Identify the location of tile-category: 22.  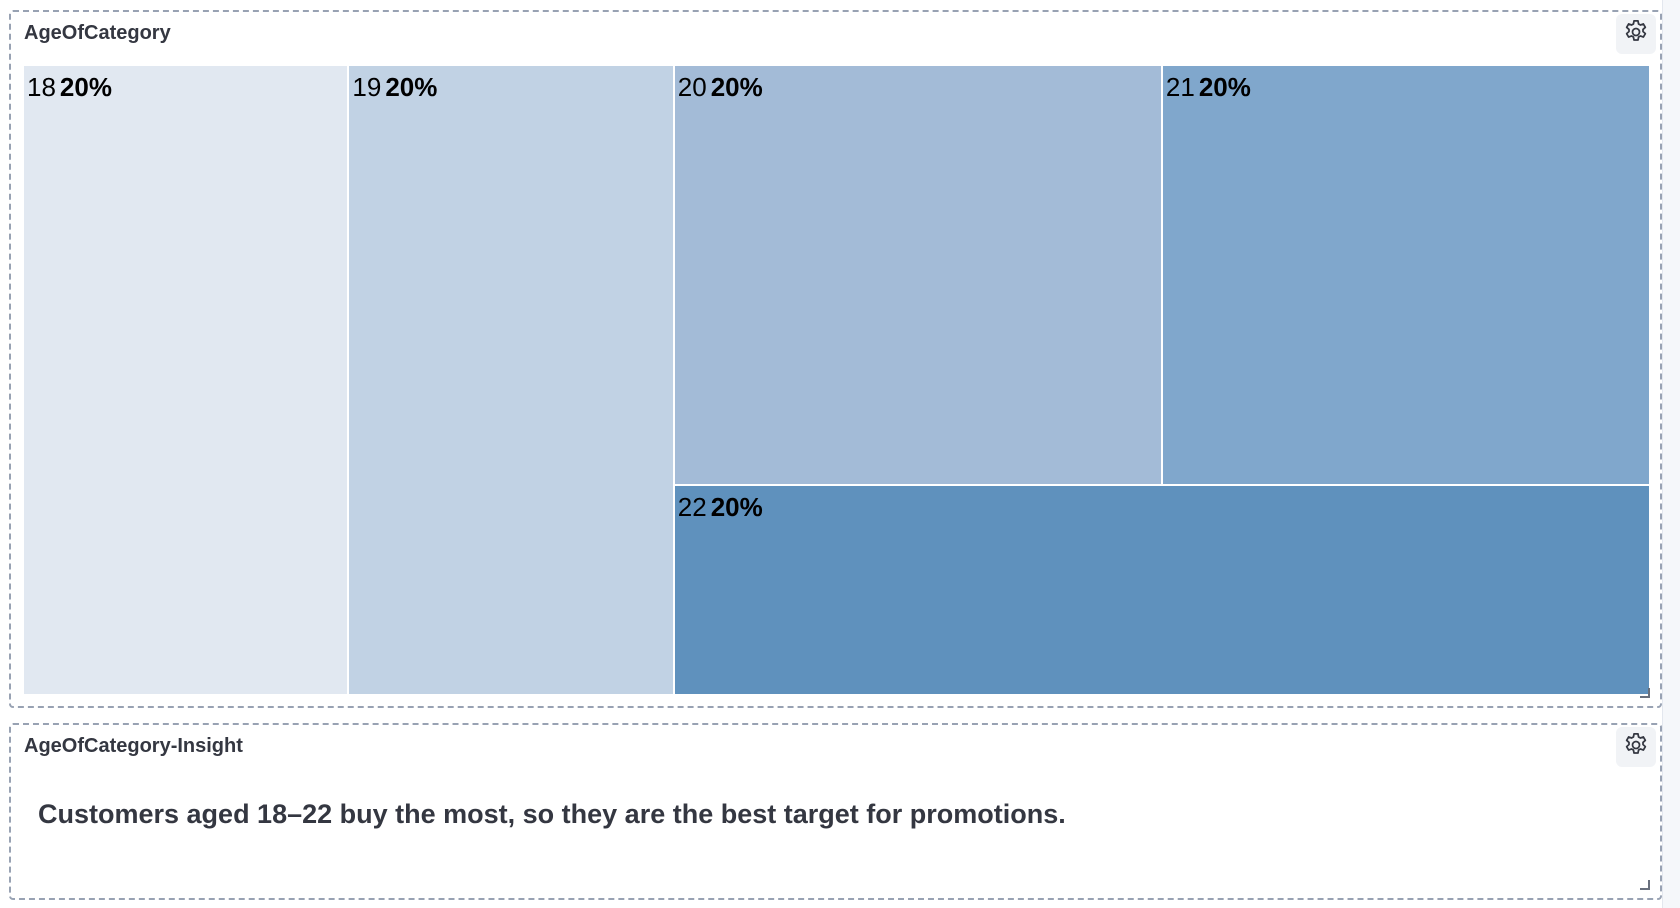
(692, 507).